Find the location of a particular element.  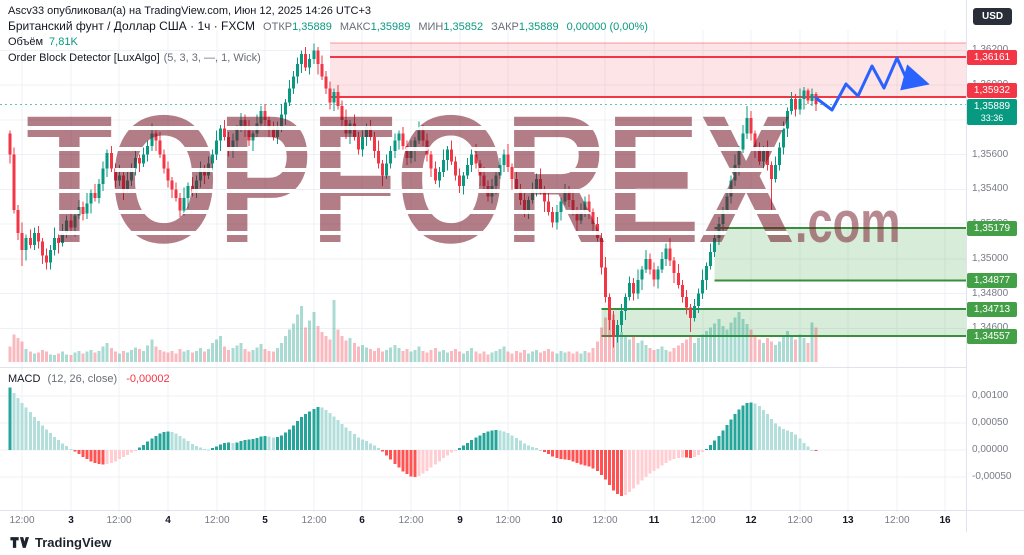

macd-title: MACD is located at coordinates (24, 379).